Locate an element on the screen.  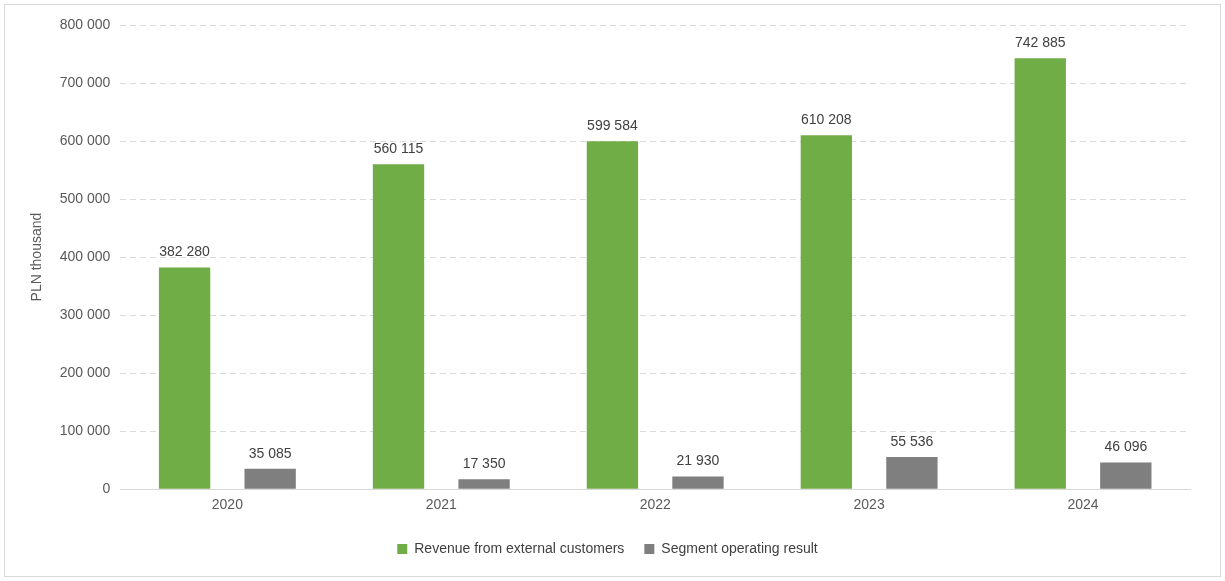
data-label: 382 280 is located at coordinates (185, 251).